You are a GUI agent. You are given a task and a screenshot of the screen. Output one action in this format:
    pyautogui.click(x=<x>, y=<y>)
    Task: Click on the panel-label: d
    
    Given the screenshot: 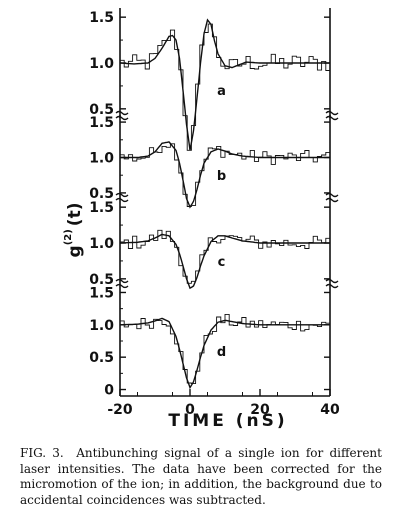 What is the action you would take?
    pyautogui.click(x=221, y=352)
    